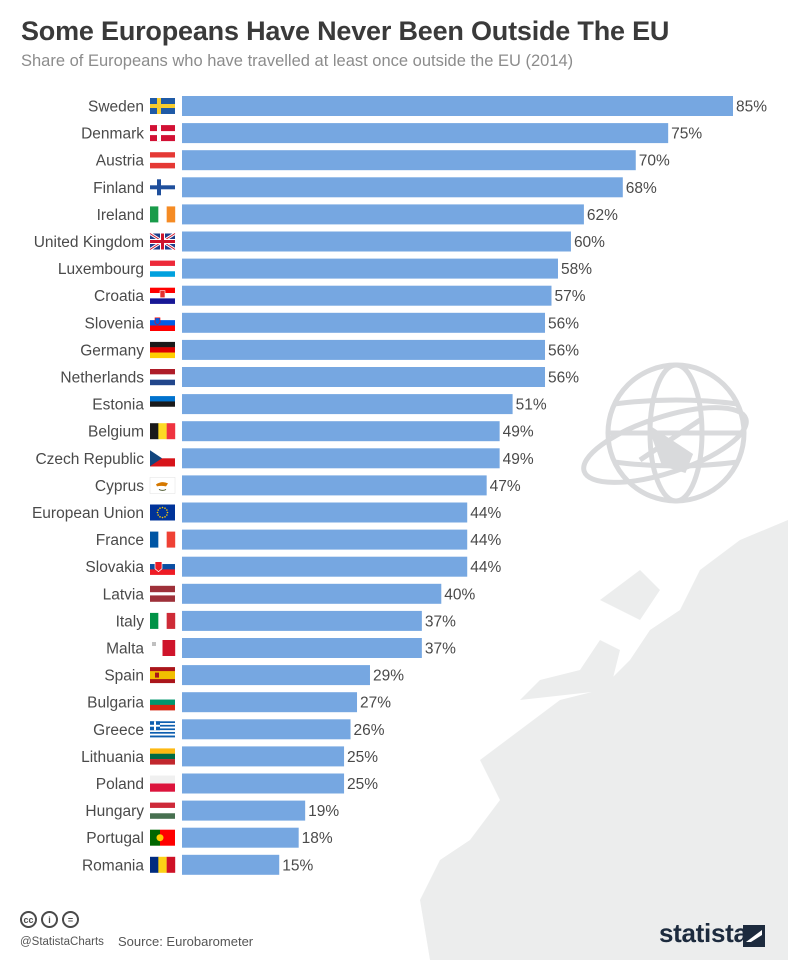 The height and width of the screenshot is (960, 788). I want to click on bar-es, so click(276, 675).